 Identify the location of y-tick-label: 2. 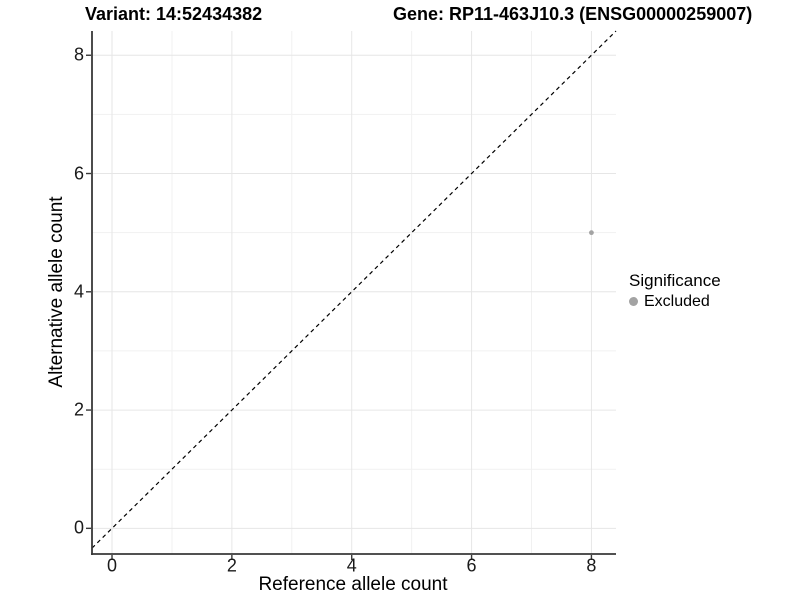
(78, 409).